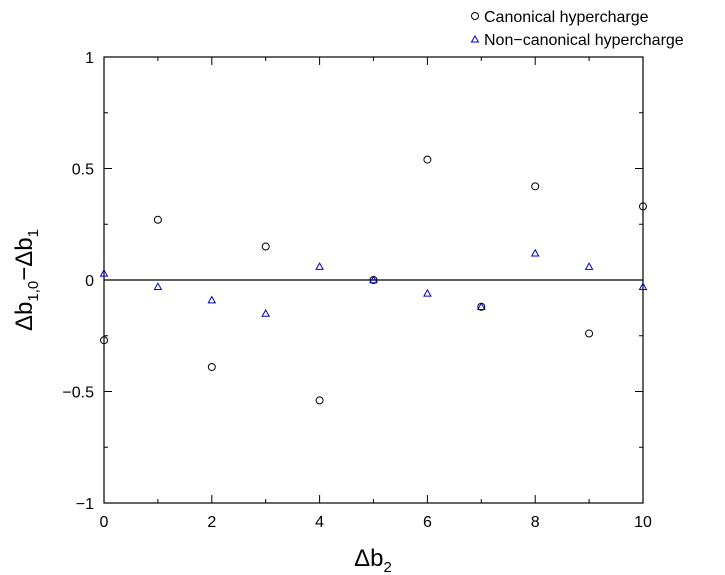  What do you see at coordinates (319, 522) in the screenshot?
I see `x-tick-label: 4` at bounding box center [319, 522].